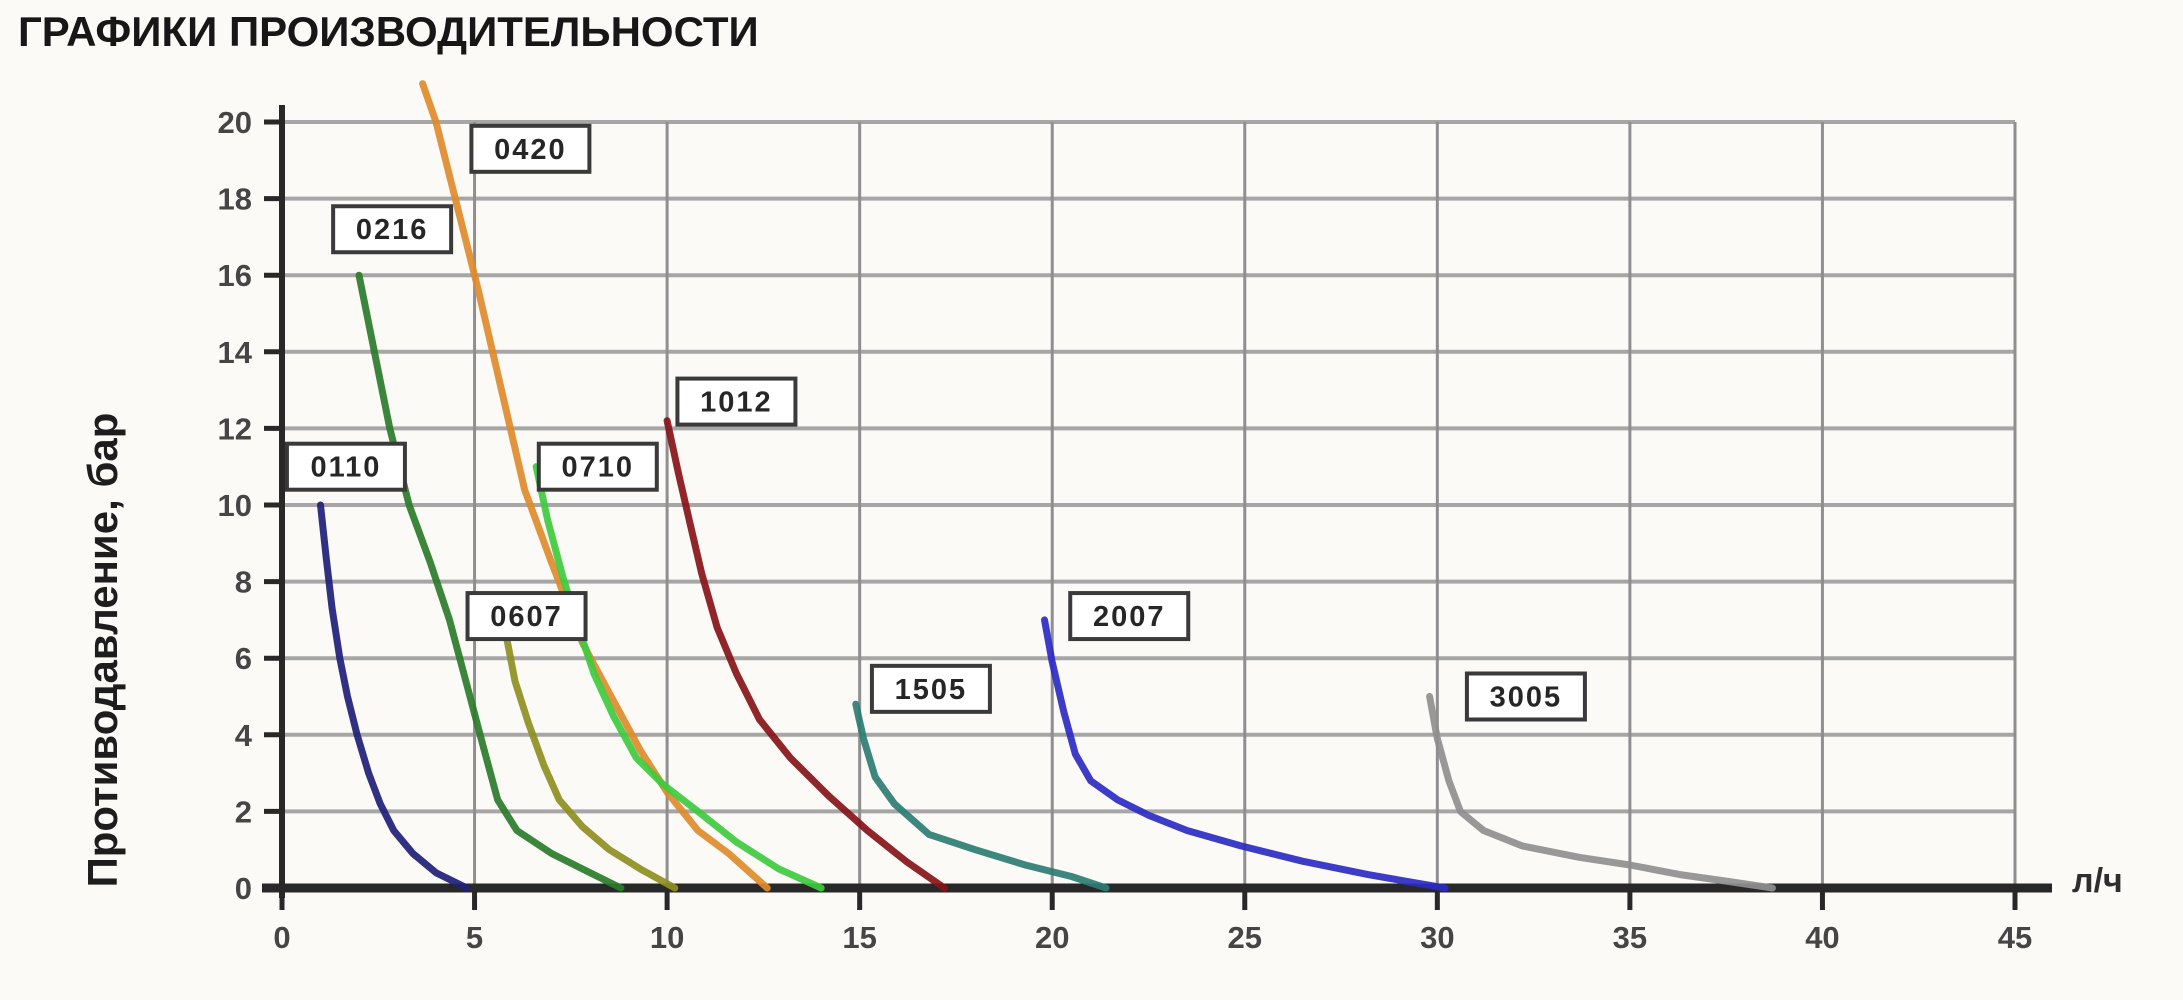 This screenshot has height=1000, width=2183. I want to click on curve-label-2007: 2007, so click(1129, 617).